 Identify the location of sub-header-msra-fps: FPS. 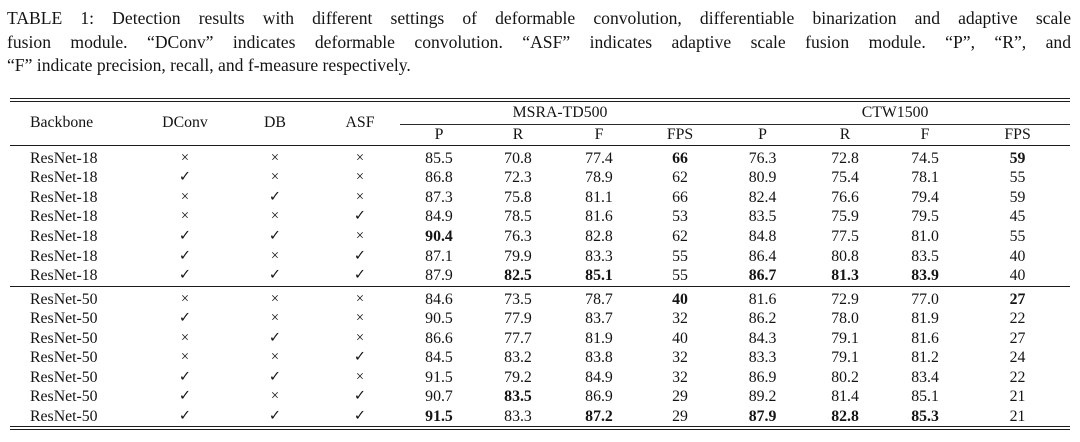
(680, 135).